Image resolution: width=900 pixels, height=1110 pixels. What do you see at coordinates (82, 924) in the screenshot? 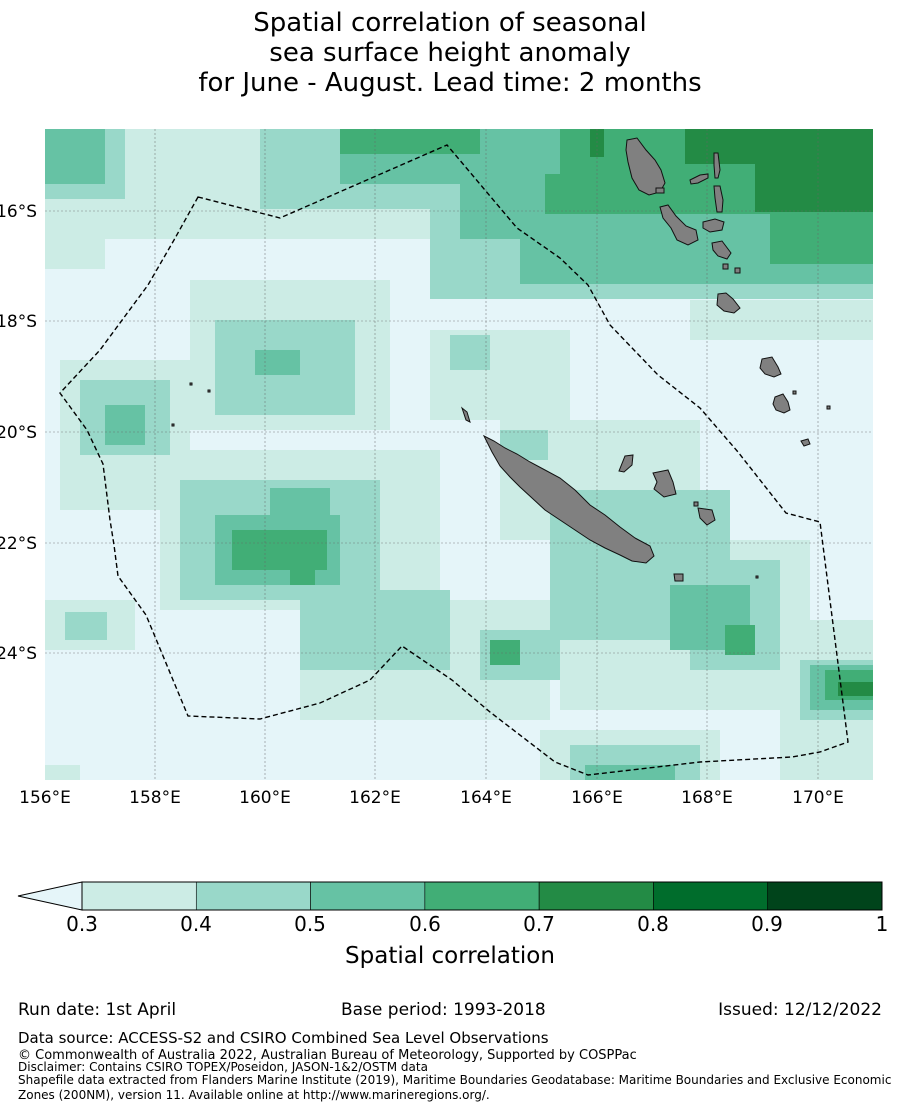
I see `cb-tick: 0.3` at bounding box center [82, 924].